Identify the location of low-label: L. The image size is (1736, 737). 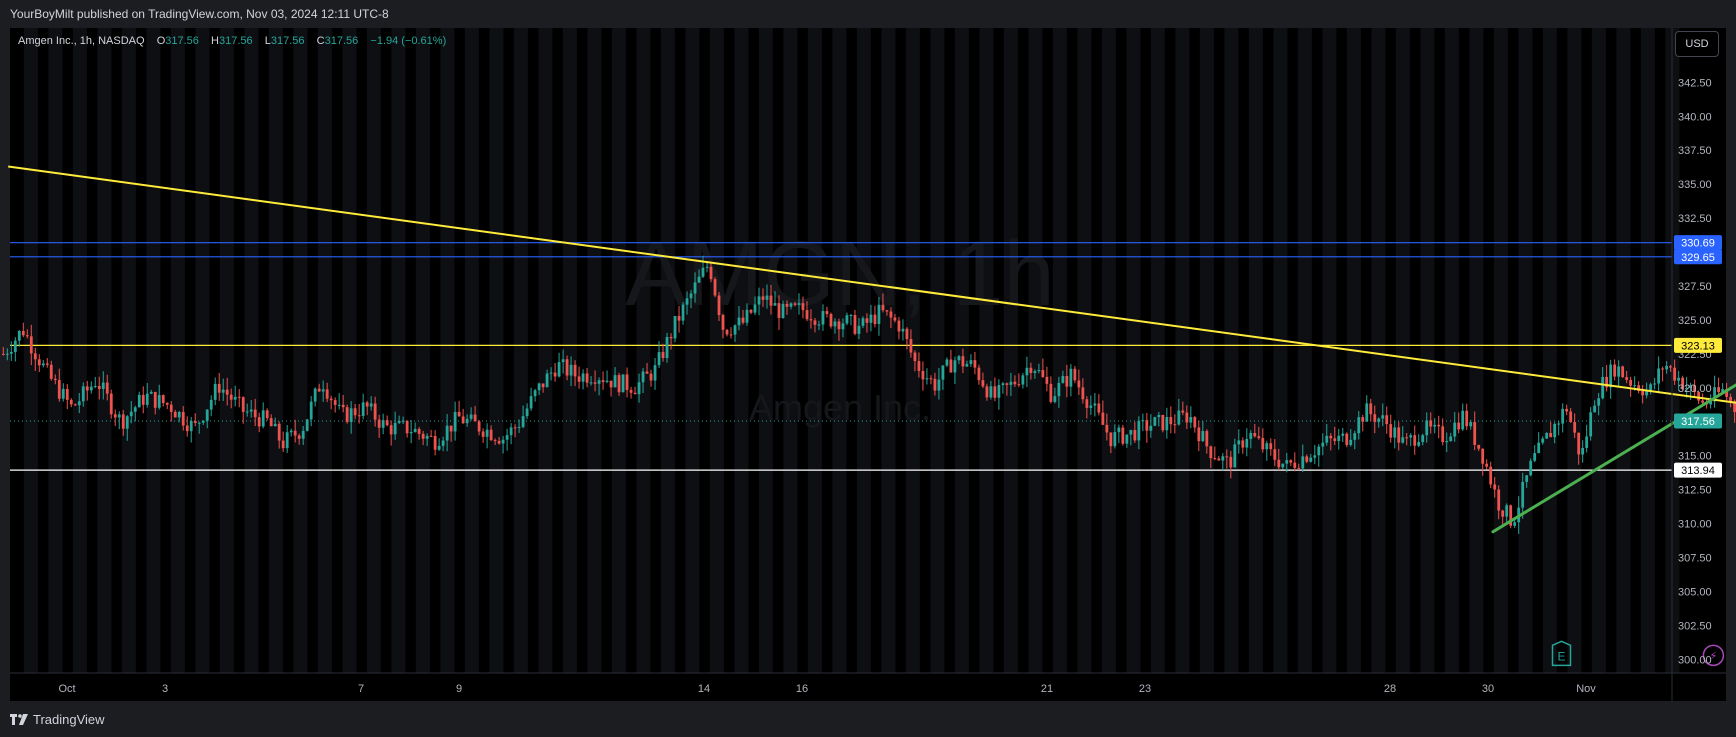
(267, 41).